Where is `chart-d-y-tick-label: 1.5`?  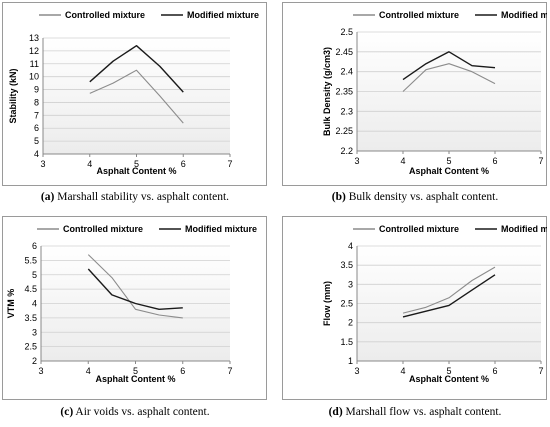 chart-d-y-tick-label: 1.5 is located at coordinates (346, 342).